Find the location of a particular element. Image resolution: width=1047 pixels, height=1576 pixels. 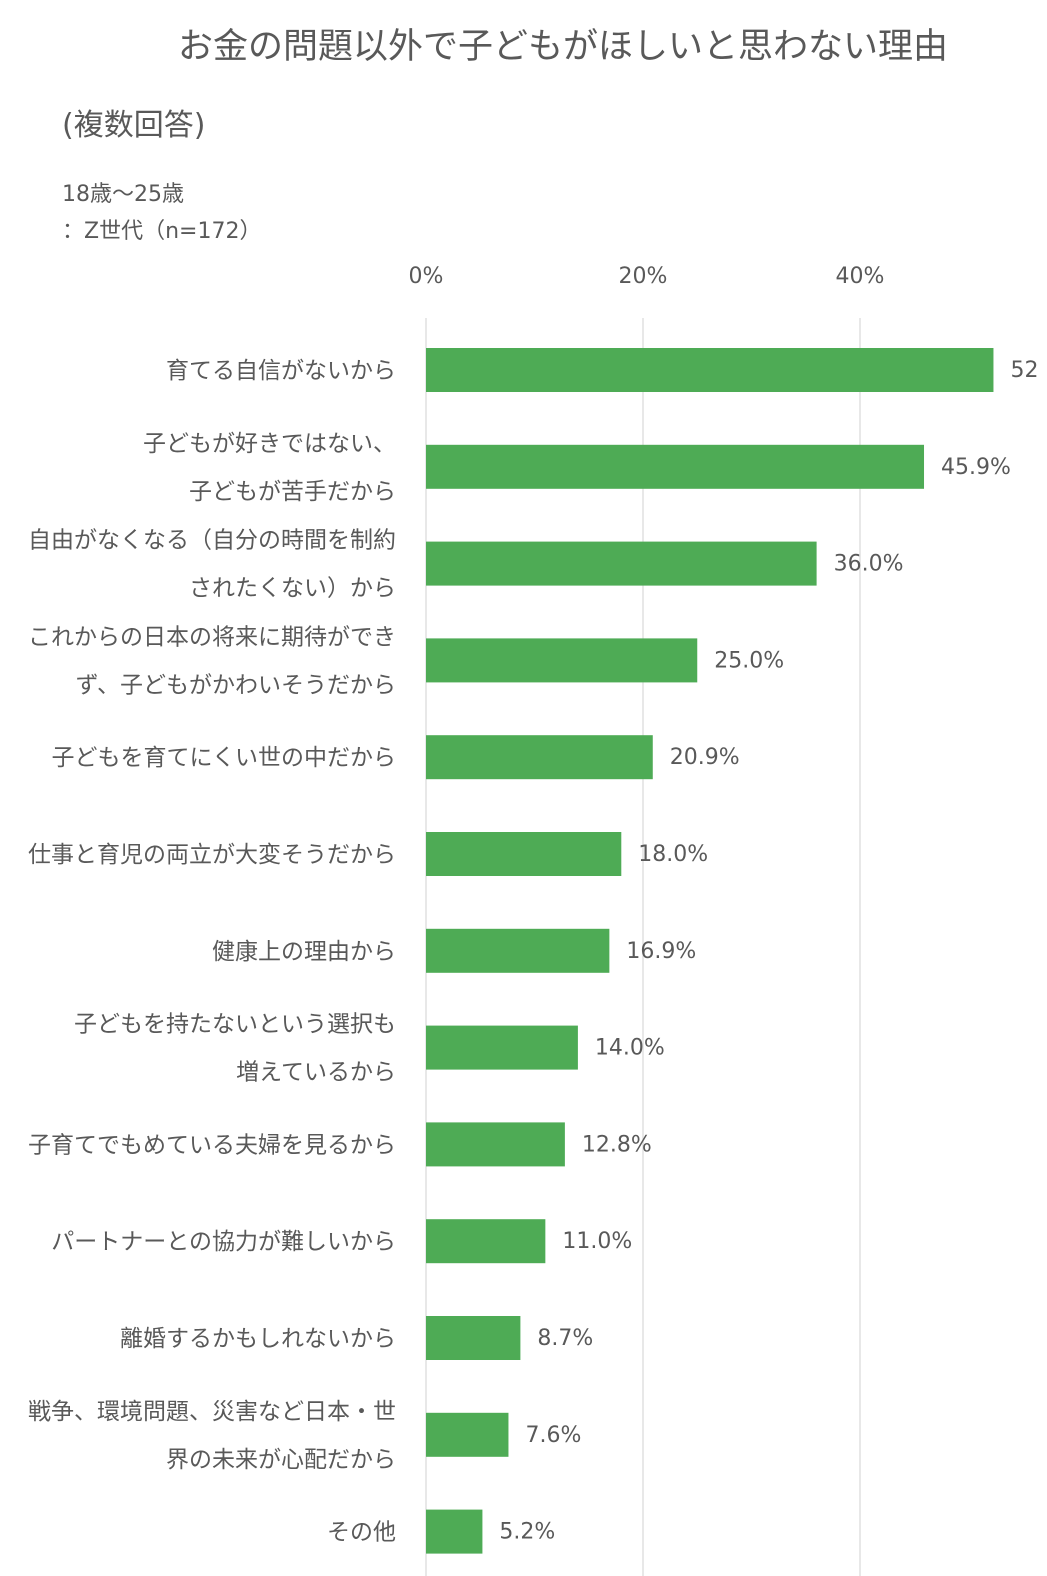

category-label: 育てる自信がないから is located at coordinates (281, 371).